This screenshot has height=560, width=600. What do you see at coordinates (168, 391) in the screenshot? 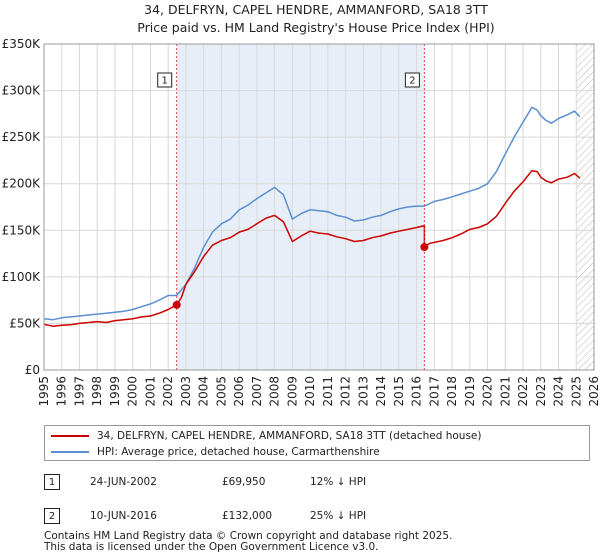
I see `x-tick-label: 2002` at bounding box center [168, 391].